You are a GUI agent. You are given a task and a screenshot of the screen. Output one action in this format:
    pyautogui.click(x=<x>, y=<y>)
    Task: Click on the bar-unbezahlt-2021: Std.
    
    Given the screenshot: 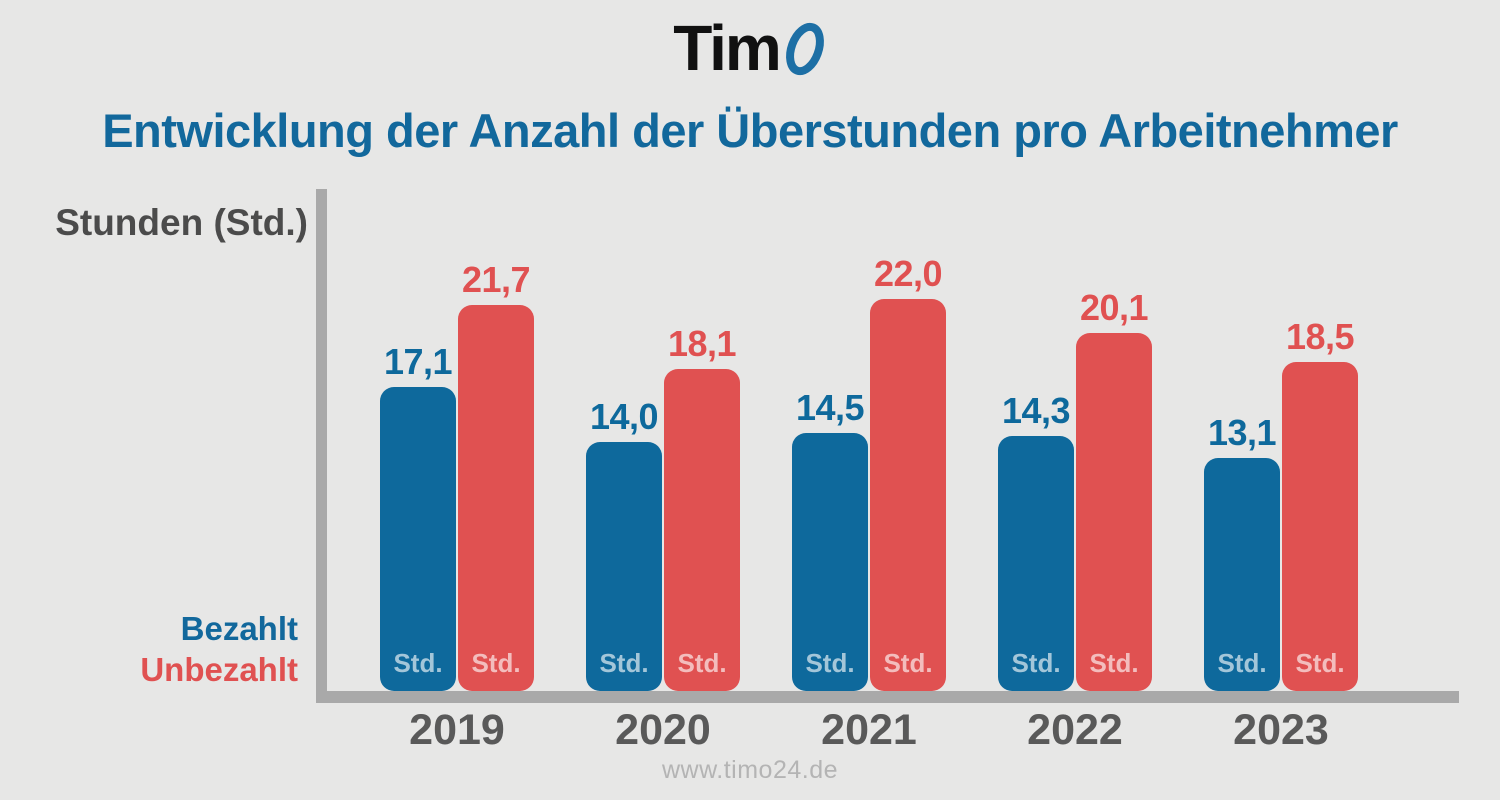 What is the action you would take?
    pyautogui.click(x=908, y=495)
    